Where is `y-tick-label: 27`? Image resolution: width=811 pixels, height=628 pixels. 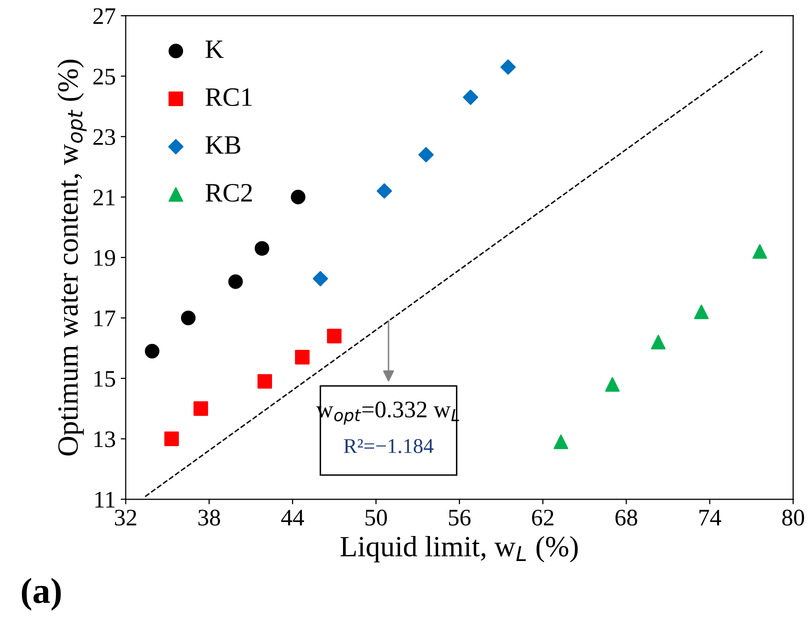
y-tick-label: 27 is located at coordinates (104, 16).